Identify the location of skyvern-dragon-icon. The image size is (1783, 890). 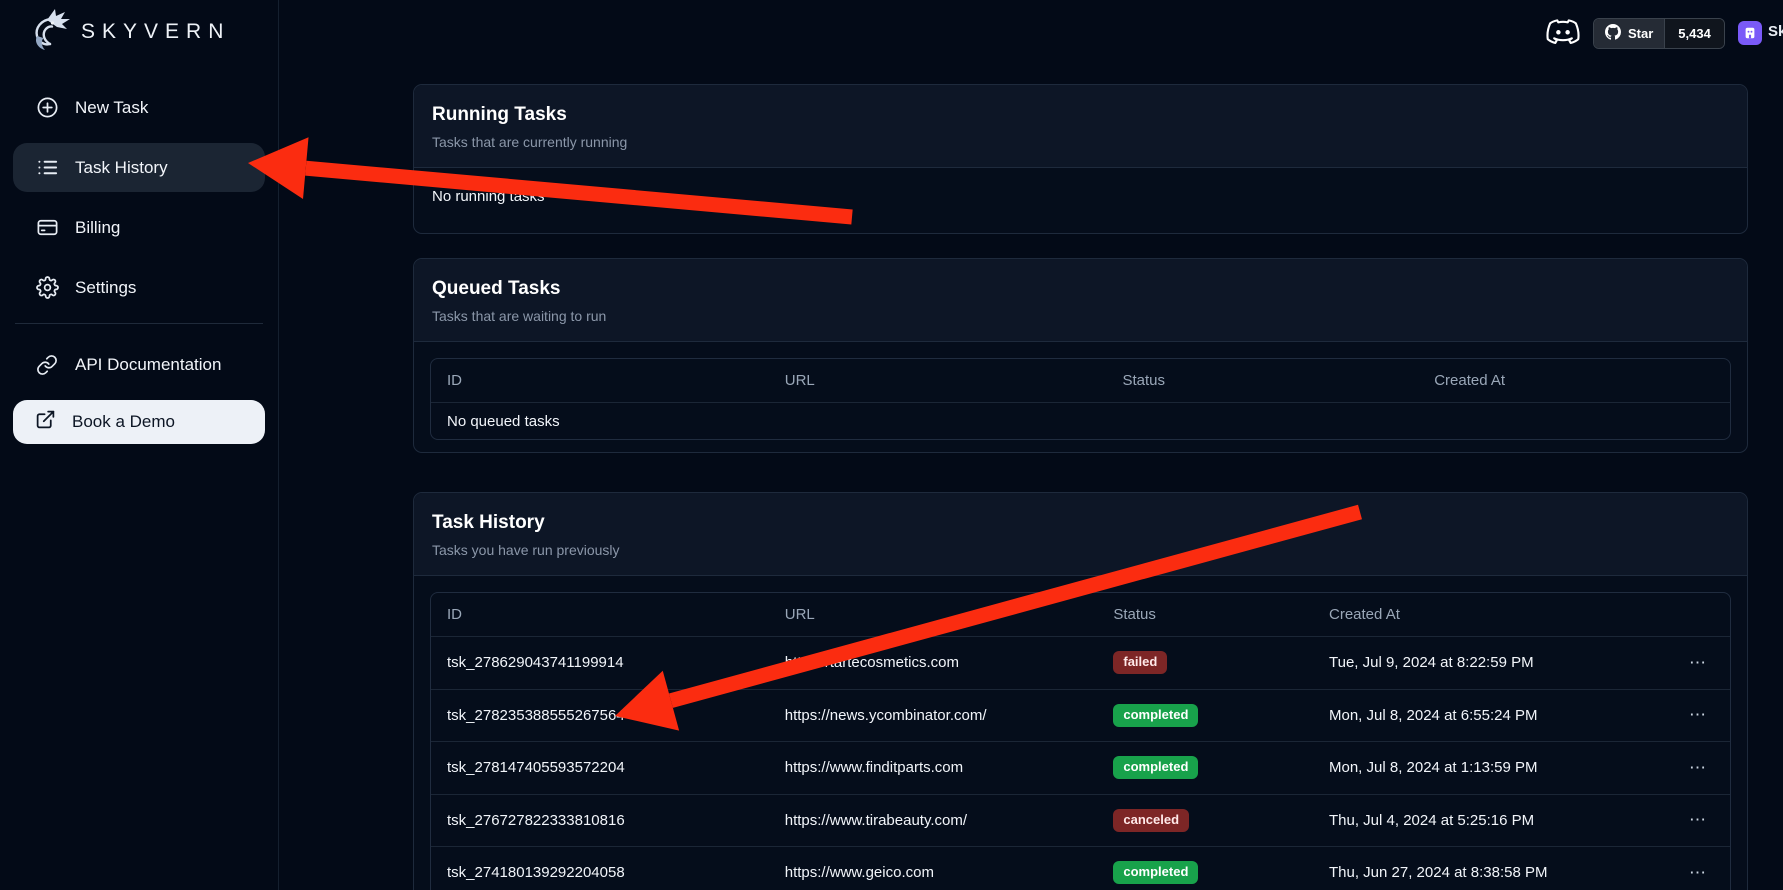
(48, 32).